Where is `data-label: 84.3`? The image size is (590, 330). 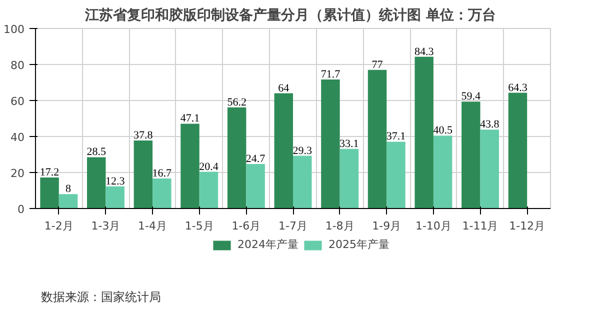 data-label: 84.3 is located at coordinates (424, 52).